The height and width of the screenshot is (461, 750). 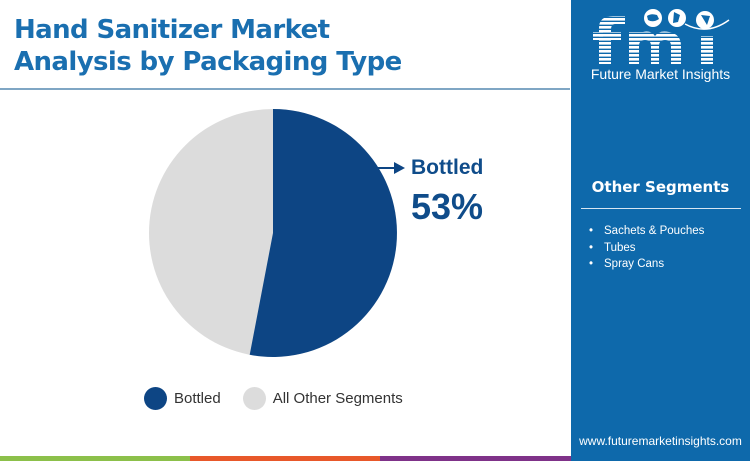 I want to click on callout-value: 53%, so click(x=447, y=206).